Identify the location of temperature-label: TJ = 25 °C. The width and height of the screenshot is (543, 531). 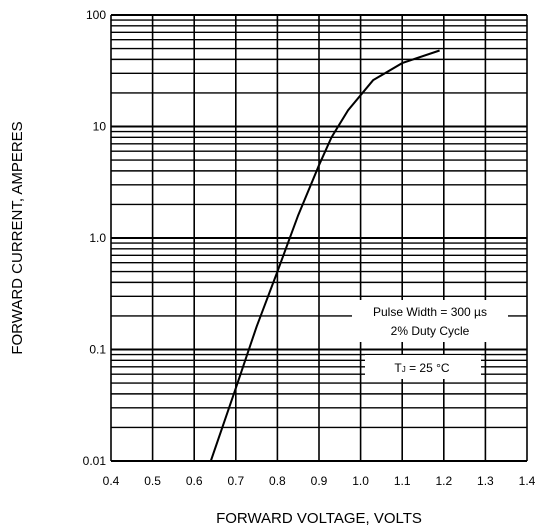
(422, 368).